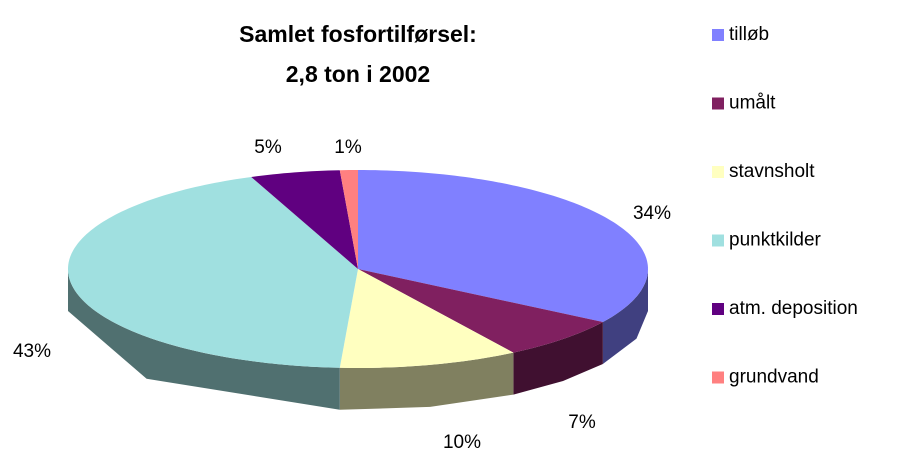  I want to click on chart-title: Samlet fosfortilførsel:, so click(358, 34).